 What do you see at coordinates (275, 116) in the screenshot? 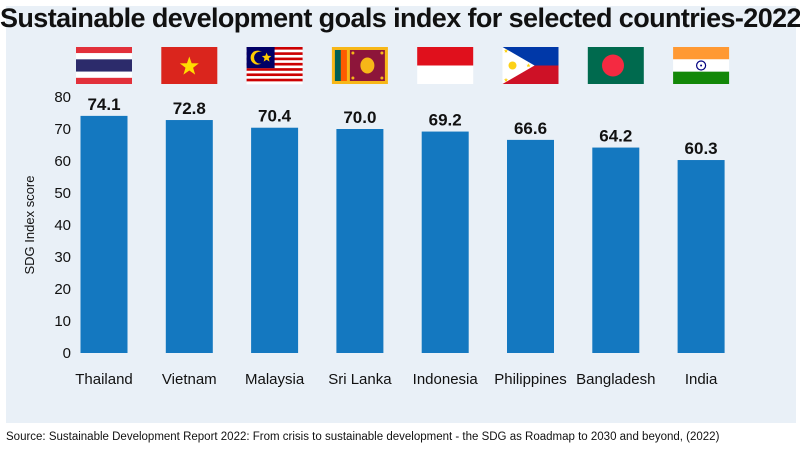
I see `value-label: 70.4` at bounding box center [275, 116].